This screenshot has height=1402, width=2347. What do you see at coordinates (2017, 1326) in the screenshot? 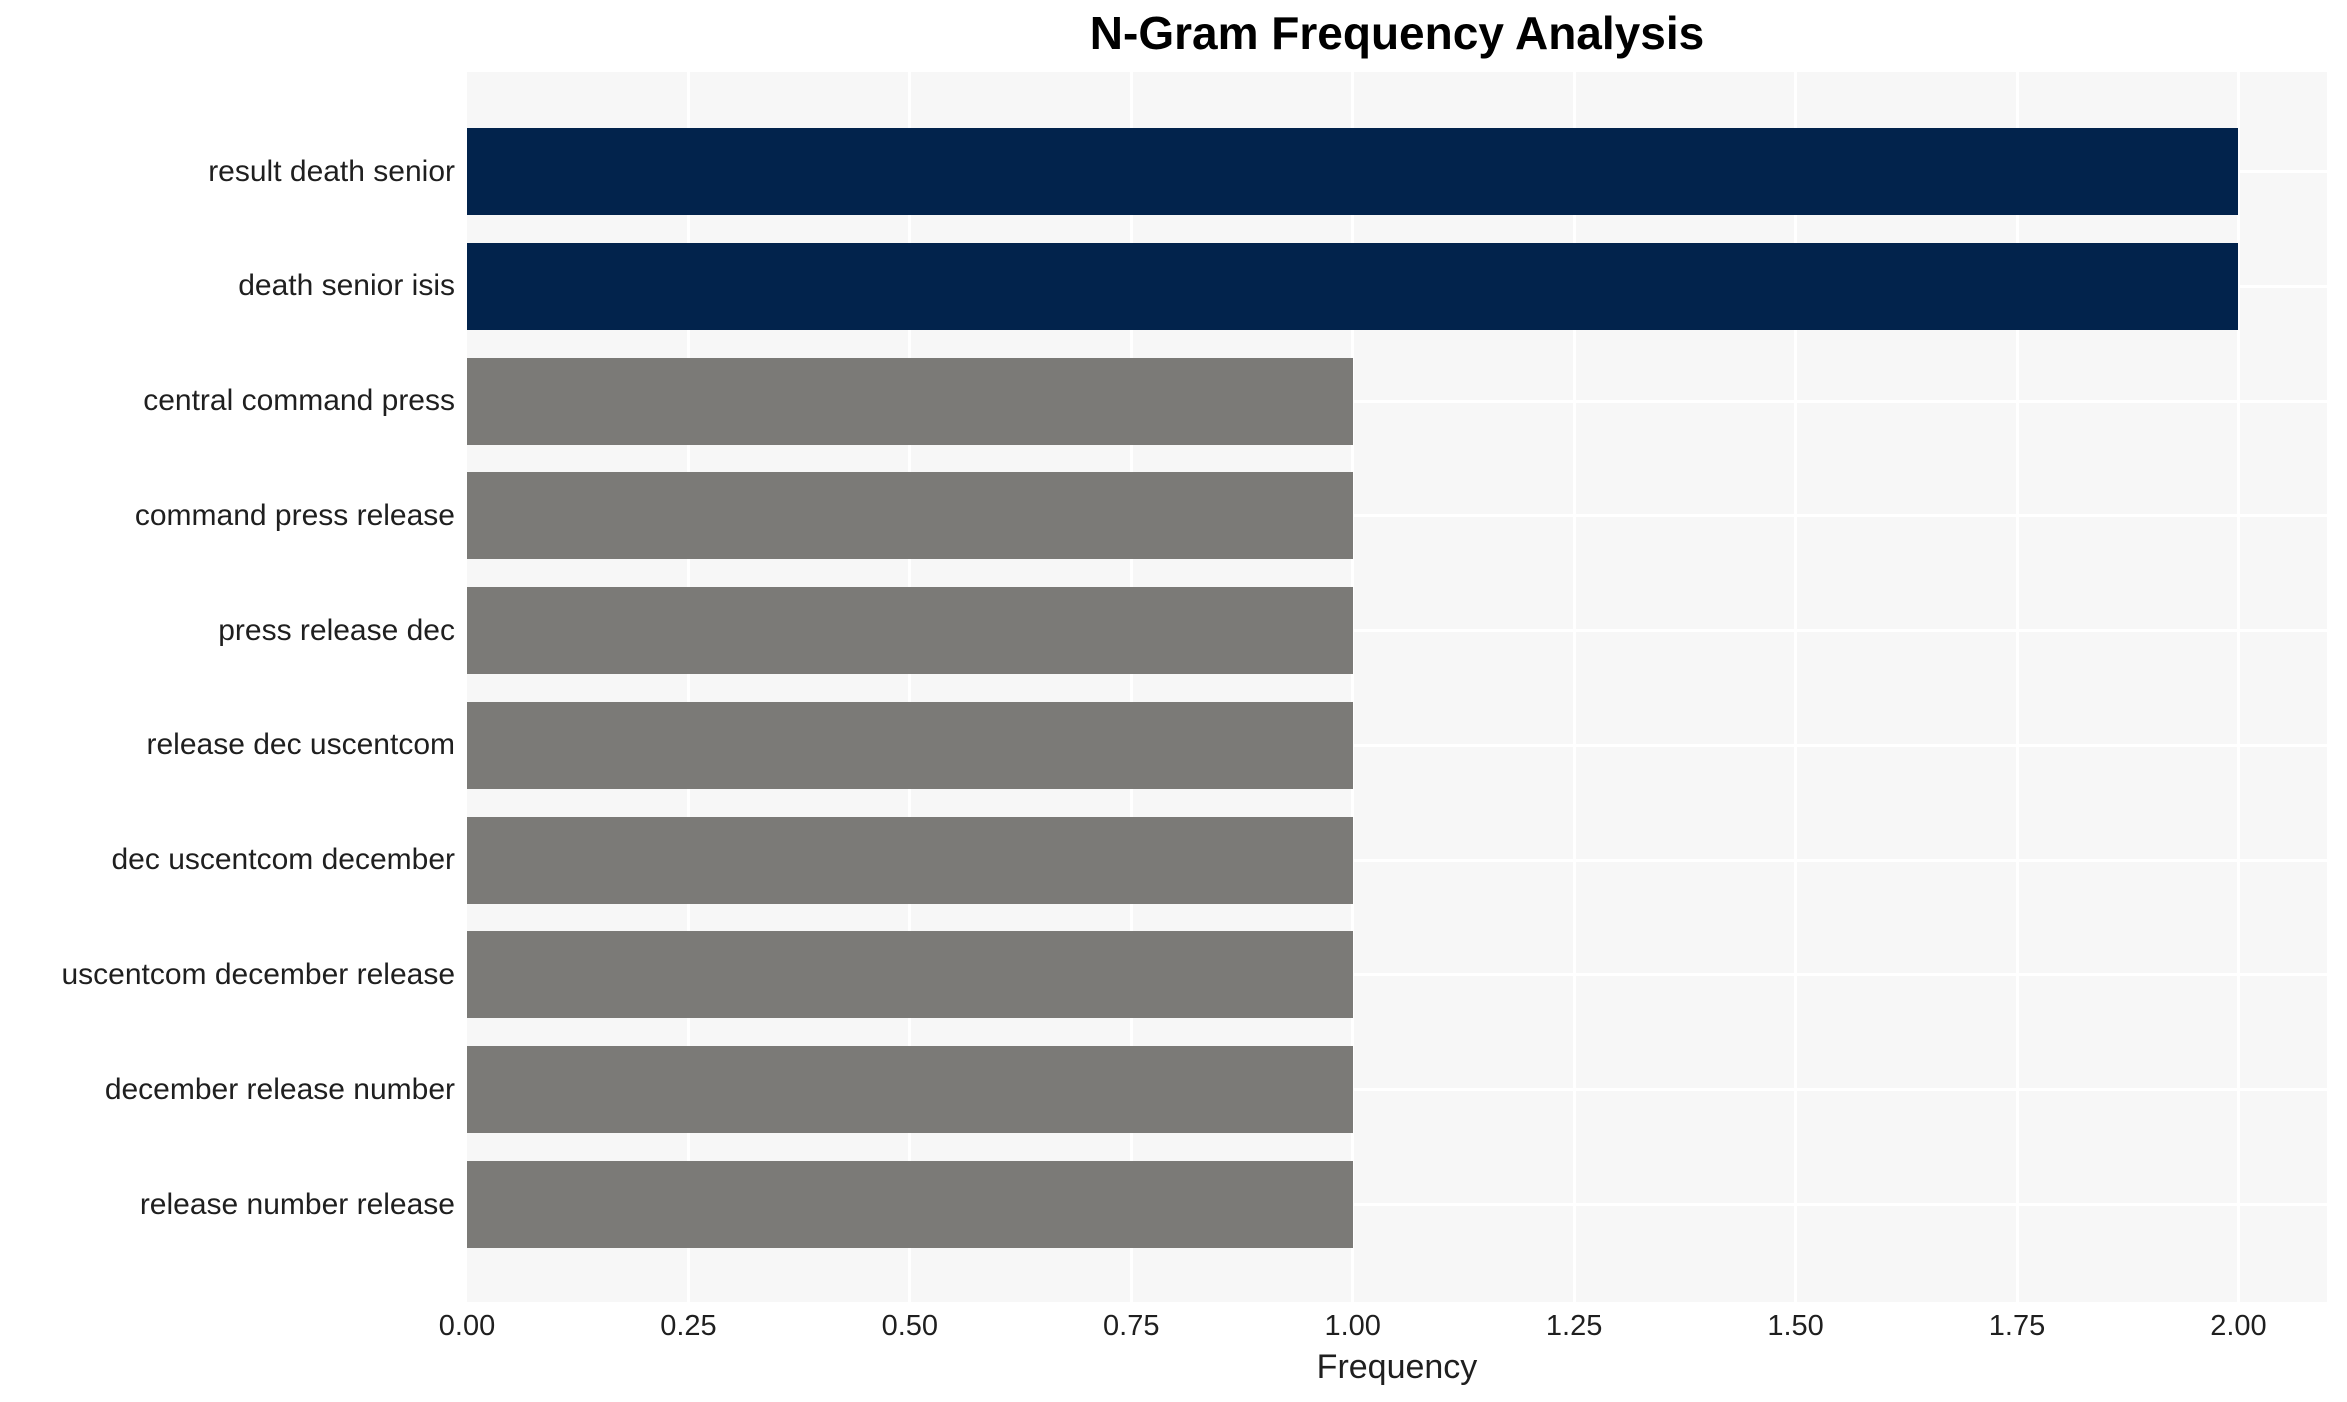
I see `x-axis-tick-label: 1.75` at bounding box center [2017, 1326].